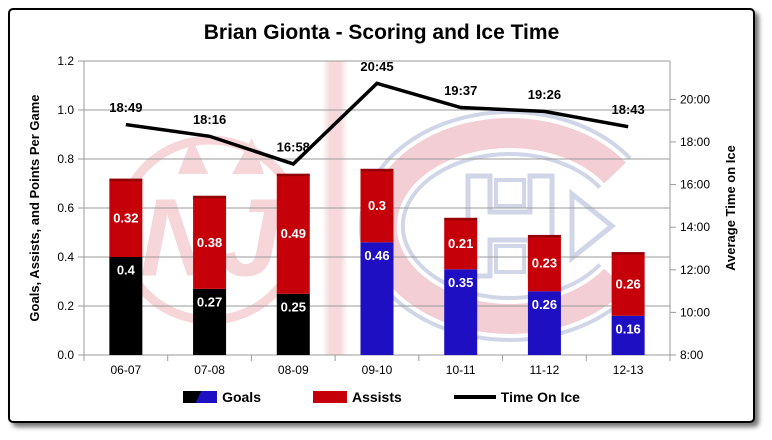 The image size is (772, 440). What do you see at coordinates (510, 193) in the screenshot?
I see `canadiens-h-counter-top` at bounding box center [510, 193].